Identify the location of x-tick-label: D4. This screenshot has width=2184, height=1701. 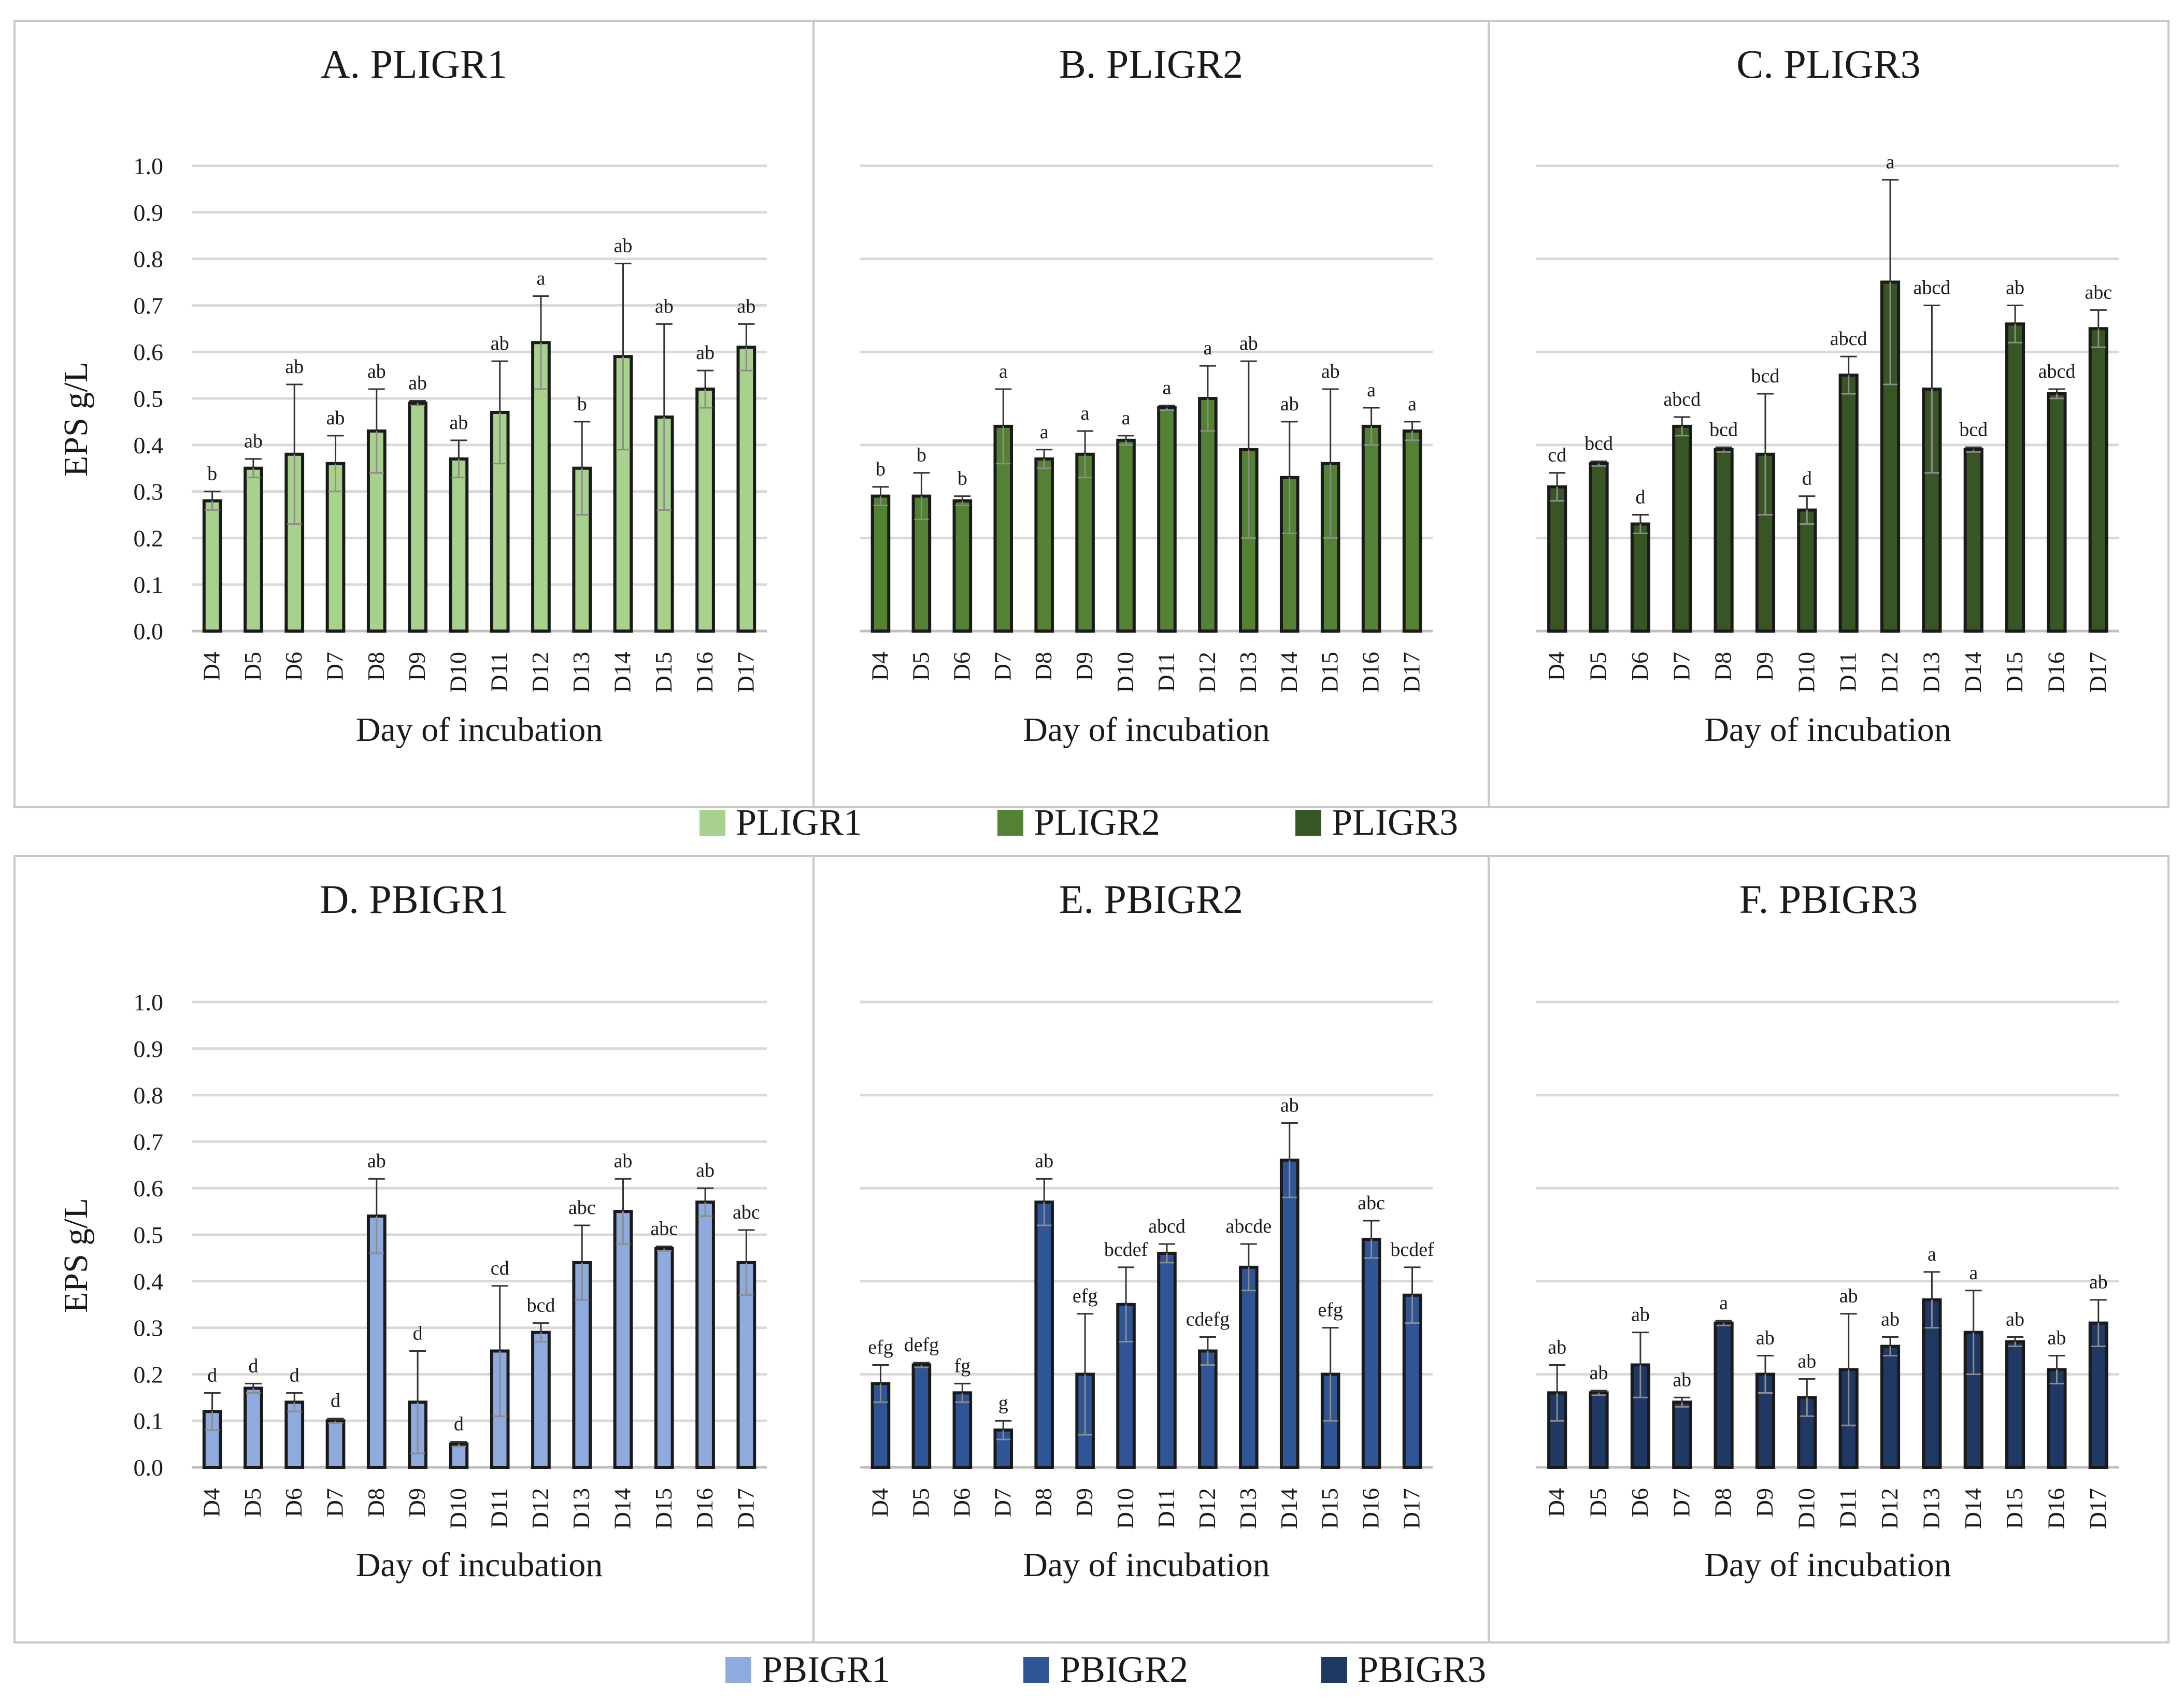
(880, 666).